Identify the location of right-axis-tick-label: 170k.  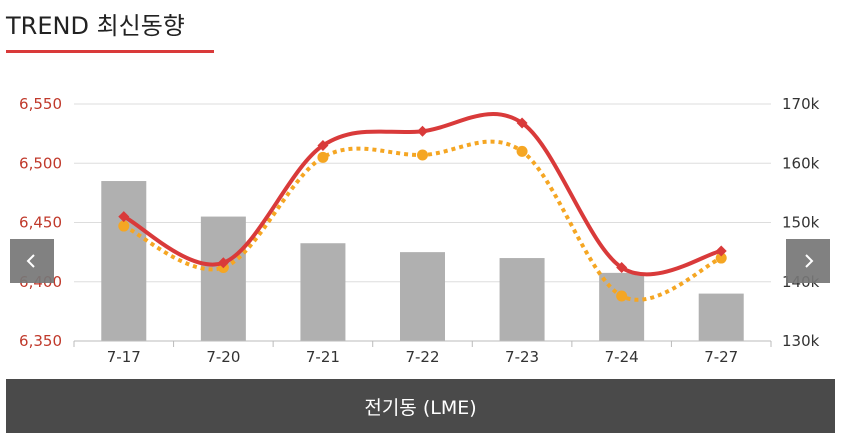
(801, 104).